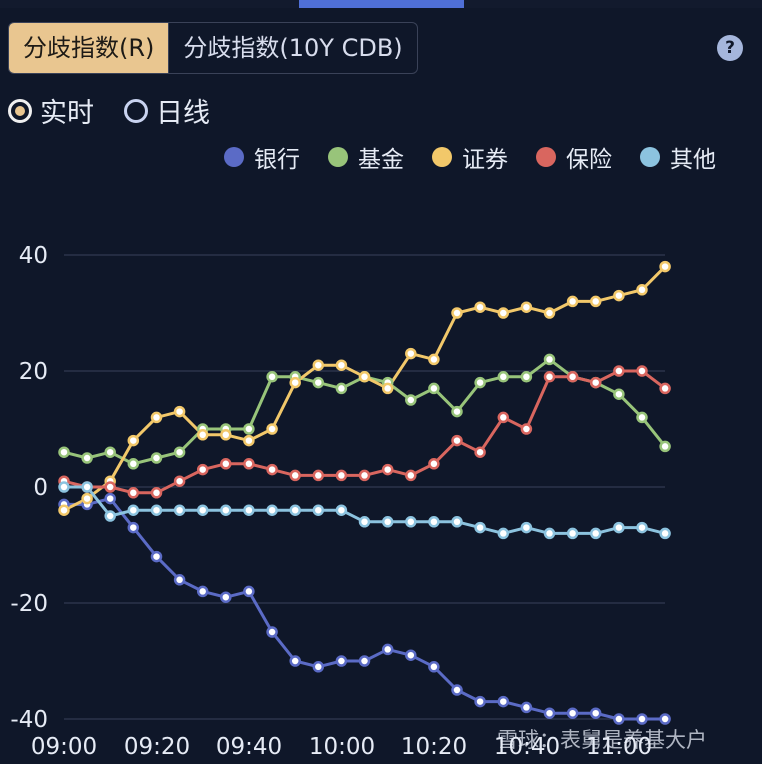 The height and width of the screenshot is (764, 762). What do you see at coordinates (89, 48) in the screenshot?
I see `tab-divergence-index-r: 分歧指数(R)` at bounding box center [89, 48].